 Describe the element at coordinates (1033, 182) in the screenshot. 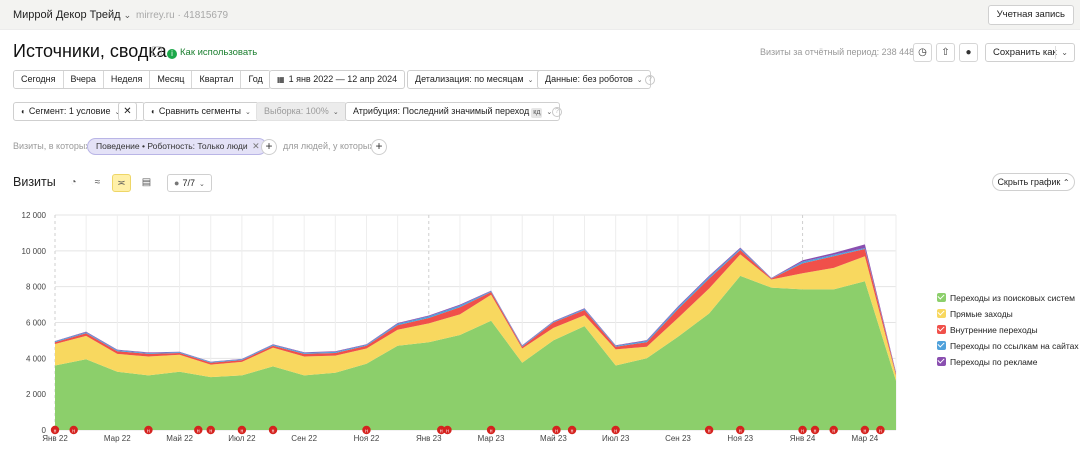

I see `hide-chart-button: Скрыть график ⌃` at that location.